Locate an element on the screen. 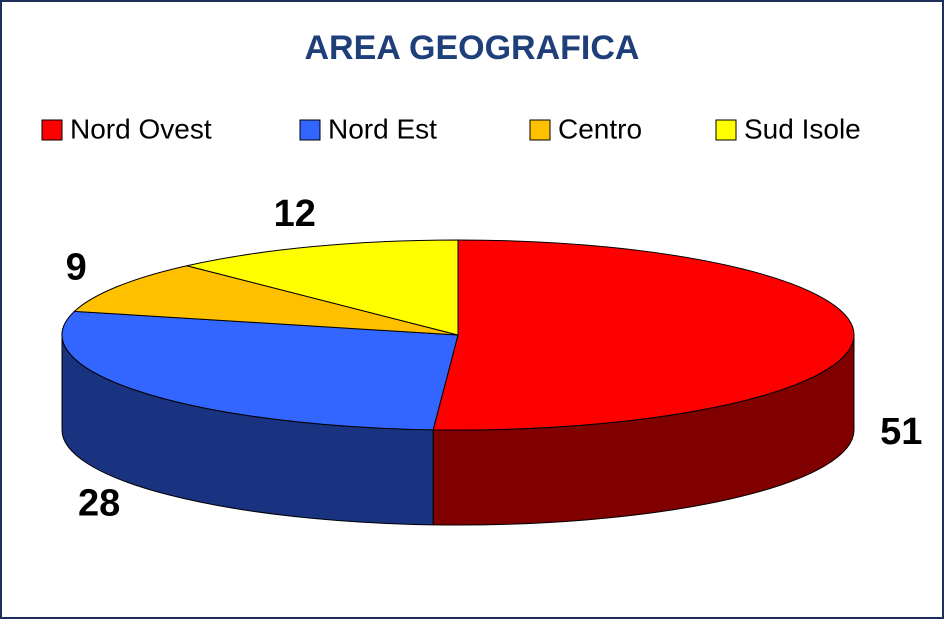 This screenshot has width=944, height=619. value-label: 12 is located at coordinates (295, 214).